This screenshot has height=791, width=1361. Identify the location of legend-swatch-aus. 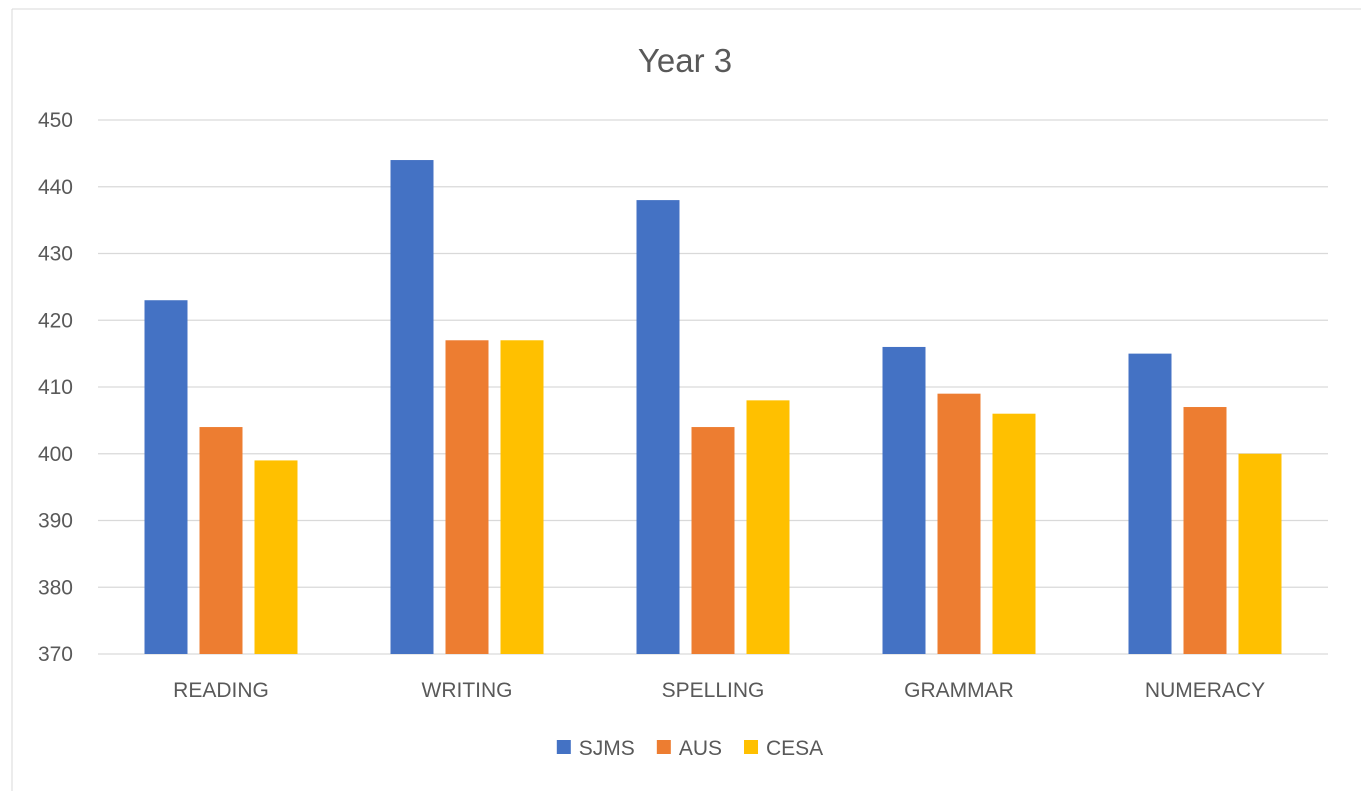
(663, 747).